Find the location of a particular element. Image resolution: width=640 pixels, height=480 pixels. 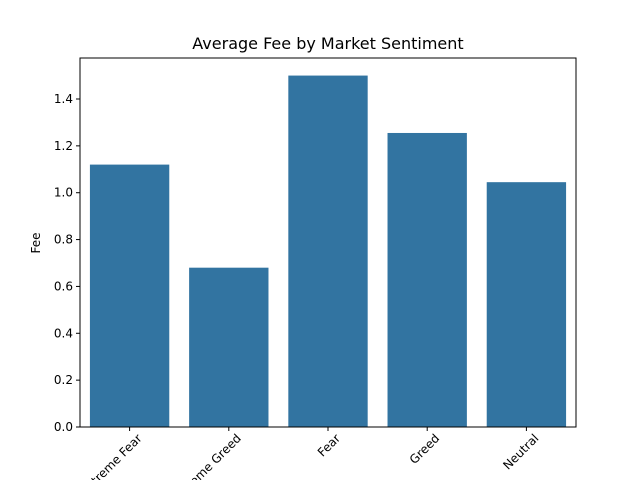

y-axis: 0.0 0.2 0.4 0.6 0.8 1.0 1.2 1.4 is located at coordinates (67, 263).